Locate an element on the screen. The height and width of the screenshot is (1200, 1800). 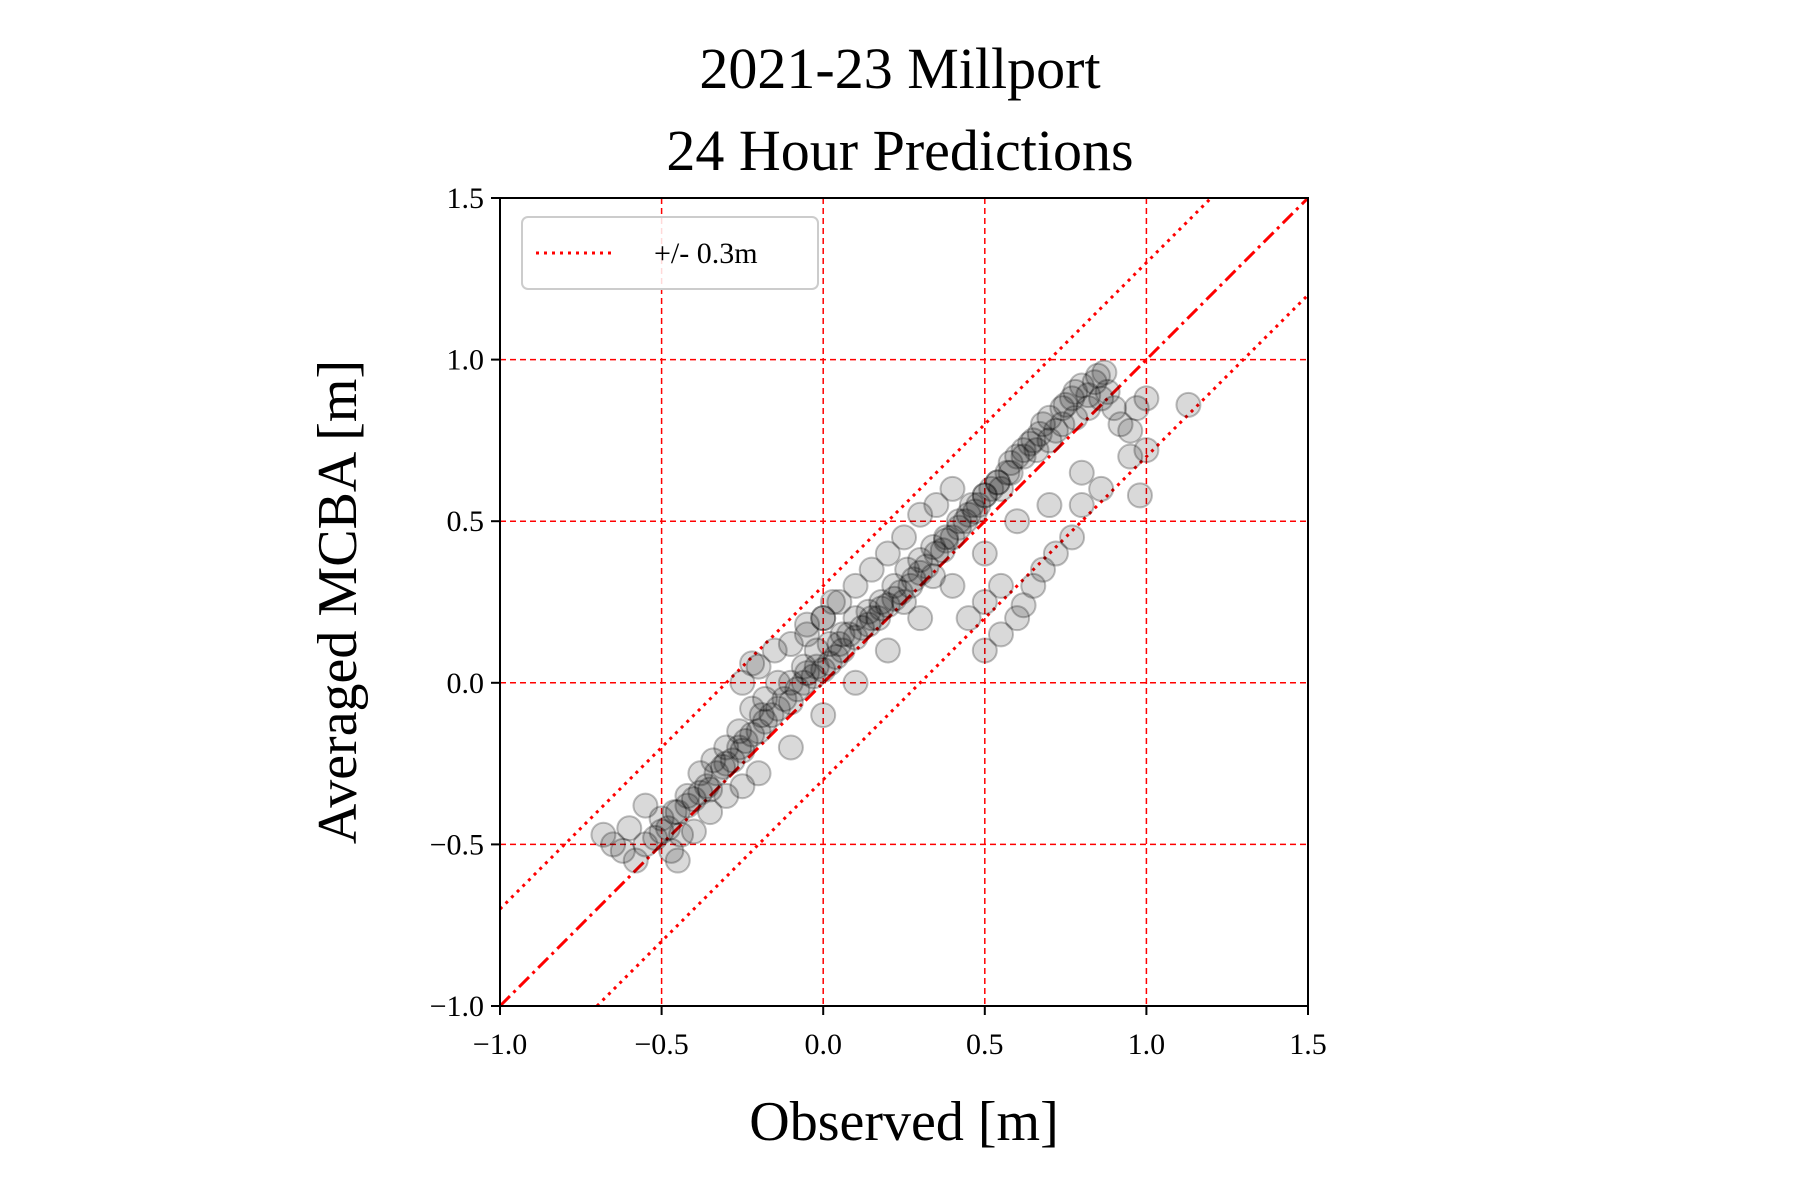
x-tick-label: 1.0 is located at coordinates (1147, 1044).